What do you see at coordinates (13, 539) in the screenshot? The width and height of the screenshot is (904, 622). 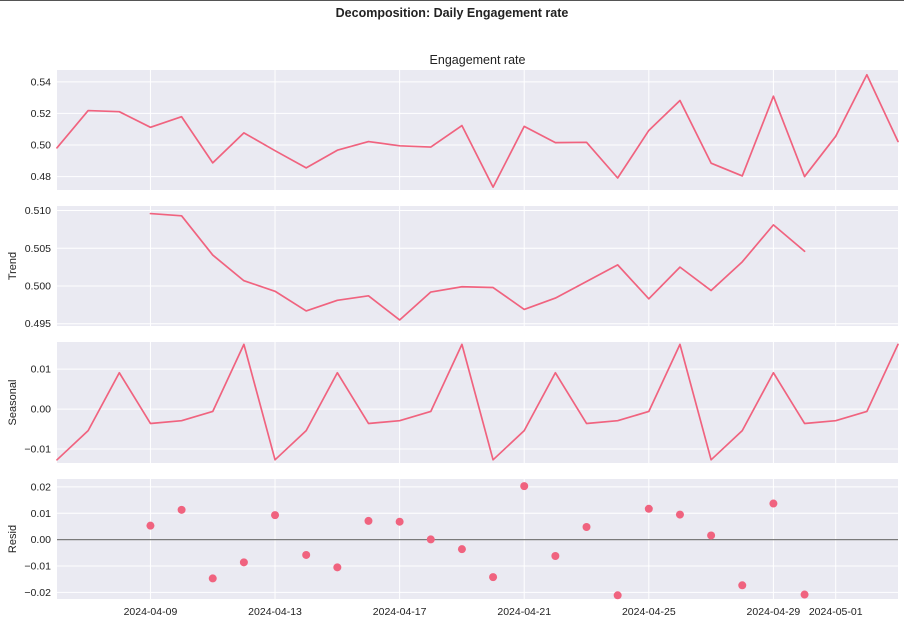 I see `y-axis-label-resid: Resid` at bounding box center [13, 539].